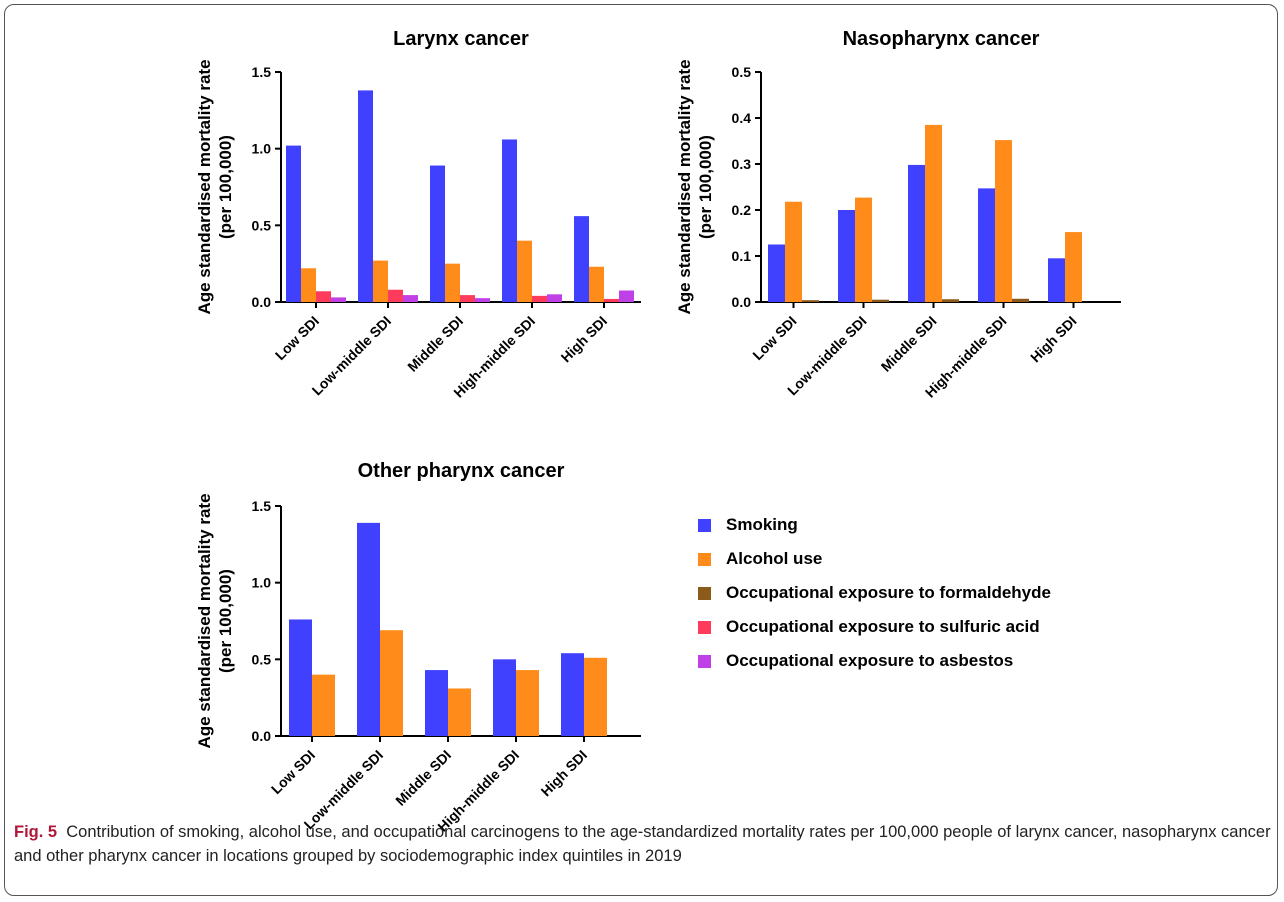  What do you see at coordinates (452, 282) in the screenshot?
I see `larynx-cancer-bar-alcohol-use-middle-sdi` at bounding box center [452, 282].